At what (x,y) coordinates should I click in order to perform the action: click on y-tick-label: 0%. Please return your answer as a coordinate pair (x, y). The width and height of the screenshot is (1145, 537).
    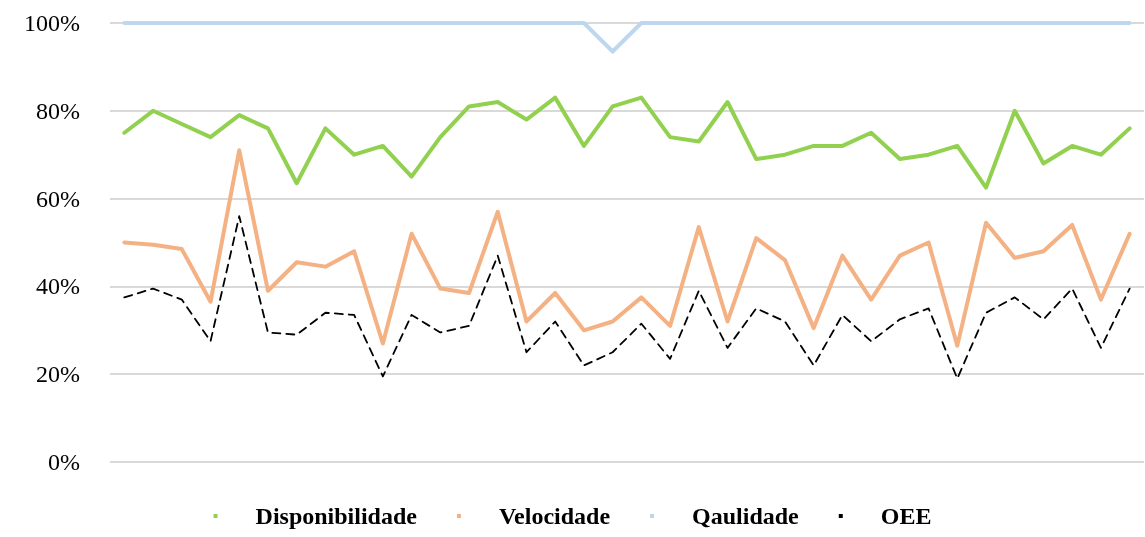
    Looking at the image, I should click on (64, 462).